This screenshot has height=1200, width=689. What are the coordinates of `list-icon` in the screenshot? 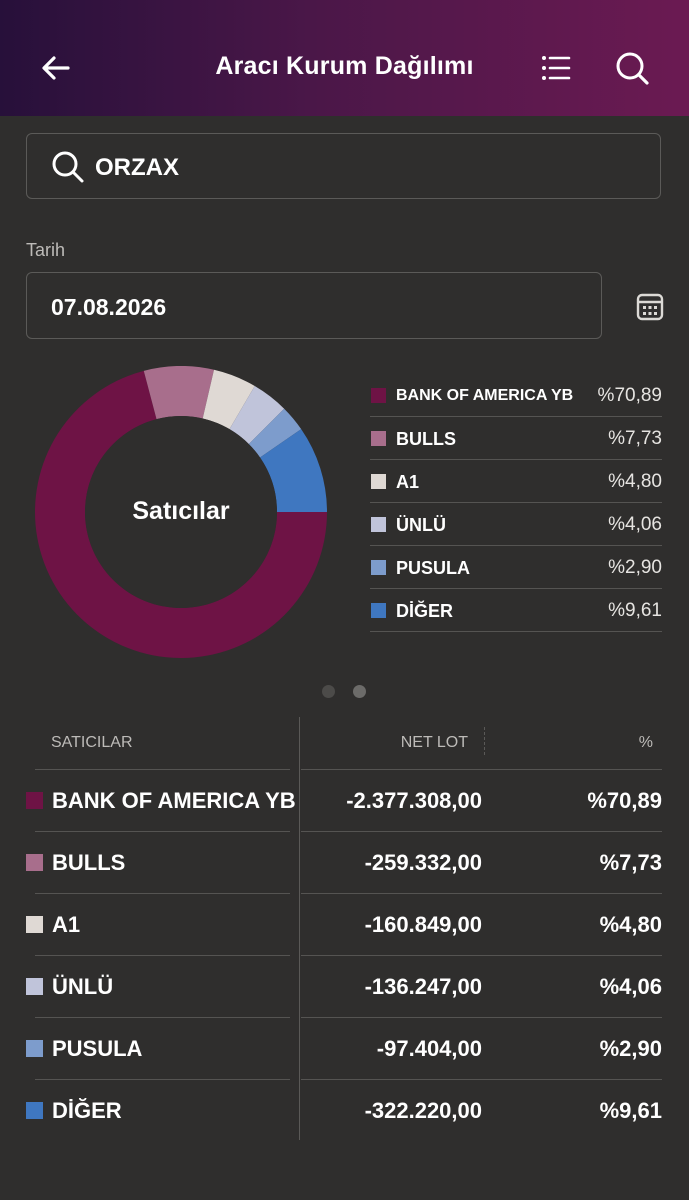 It's located at (556, 68).